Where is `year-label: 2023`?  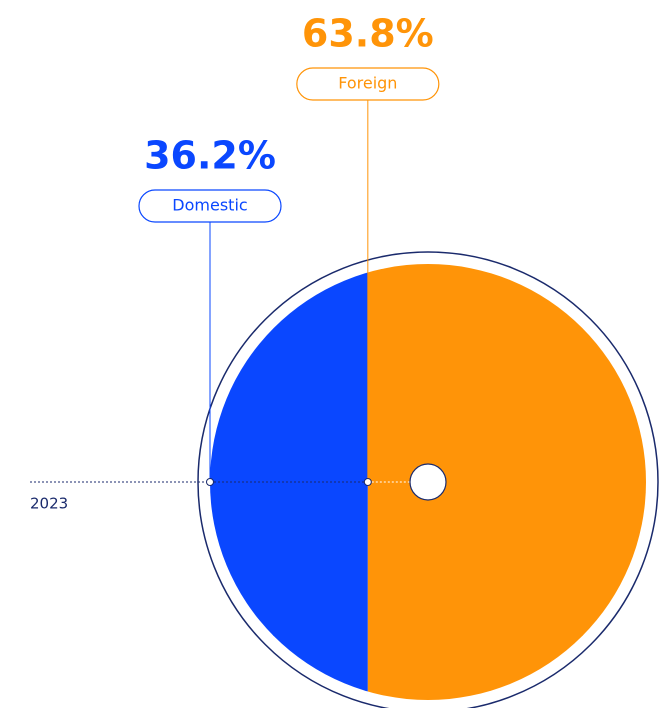
year-label: 2023 is located at coordinates (49, 504).